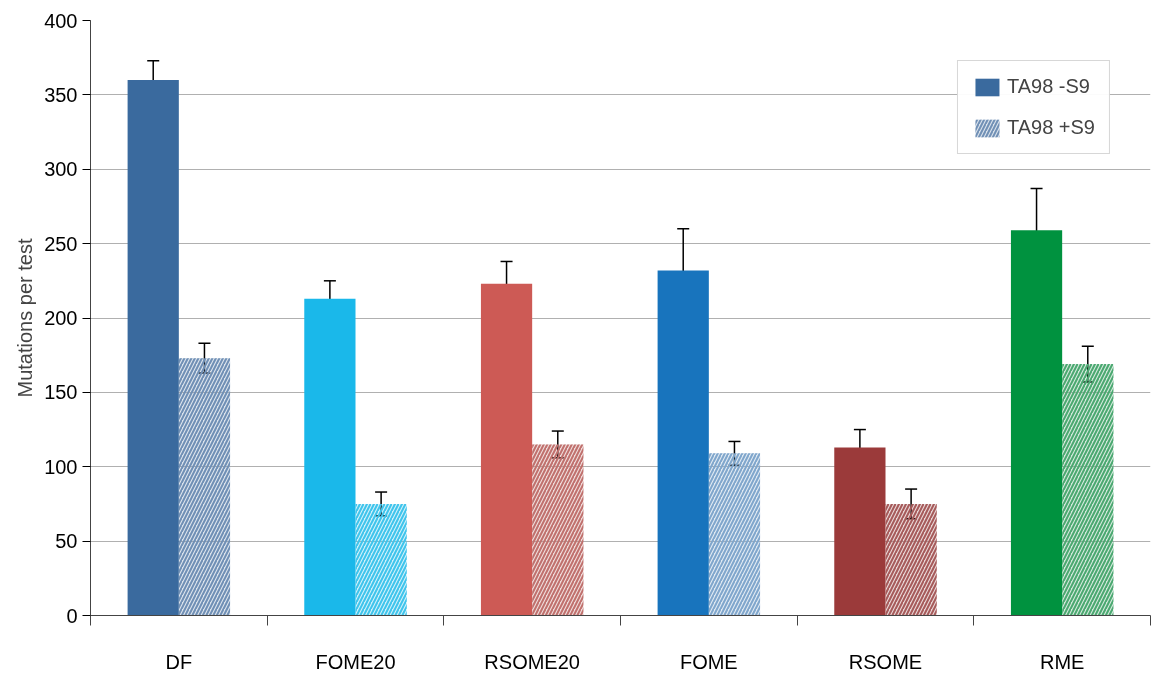 The image size is (1164, 679). What do you see at coordinates (61, 243) in the screenshot?
I see `y-tick-label: 250` at bounding box center [61, 243].